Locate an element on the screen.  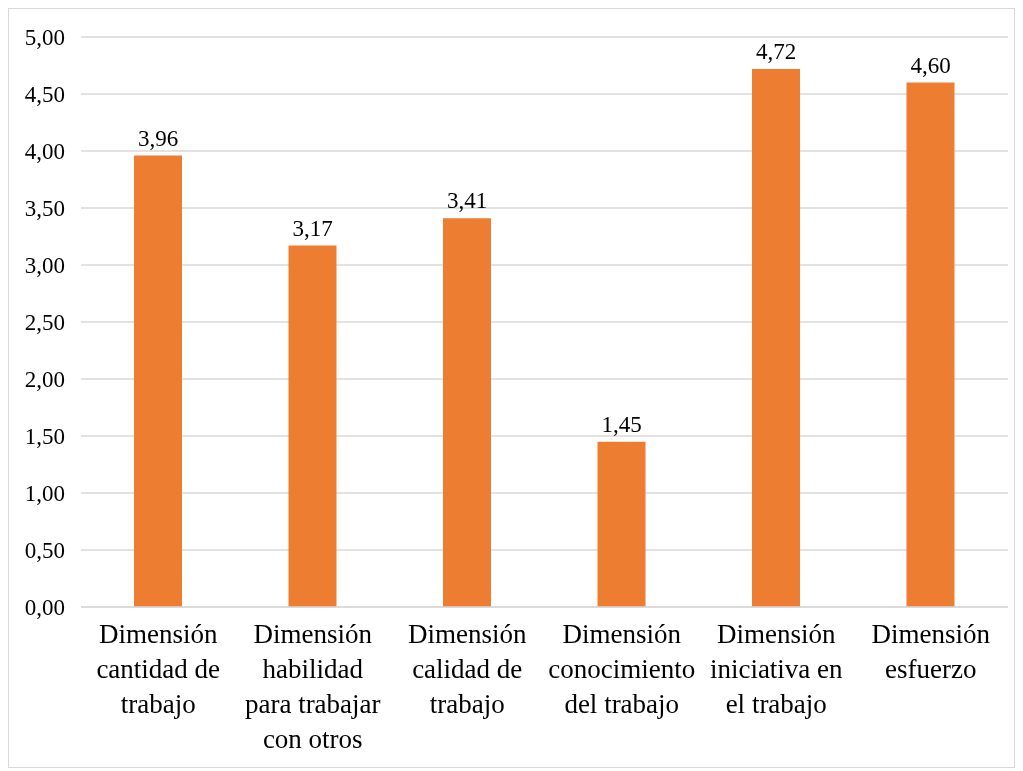
x-tick-label: Dimensión esfuerzo is located at coordinates (931, 651).